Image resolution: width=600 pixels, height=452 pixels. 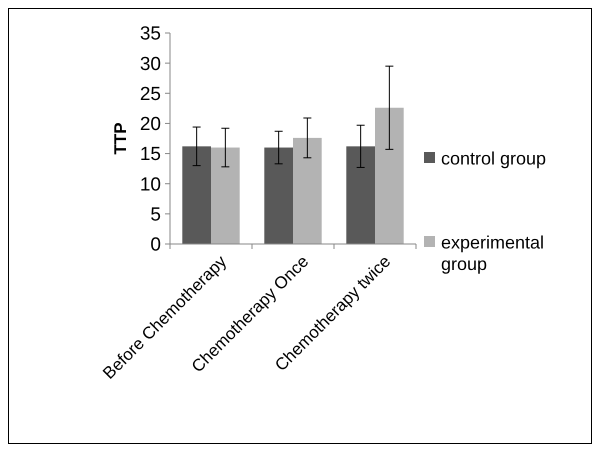 What do you see at coordinates (155, 215) in the screenshot?
I see `y-tick-label: 5` at bounding box center [155, 215].